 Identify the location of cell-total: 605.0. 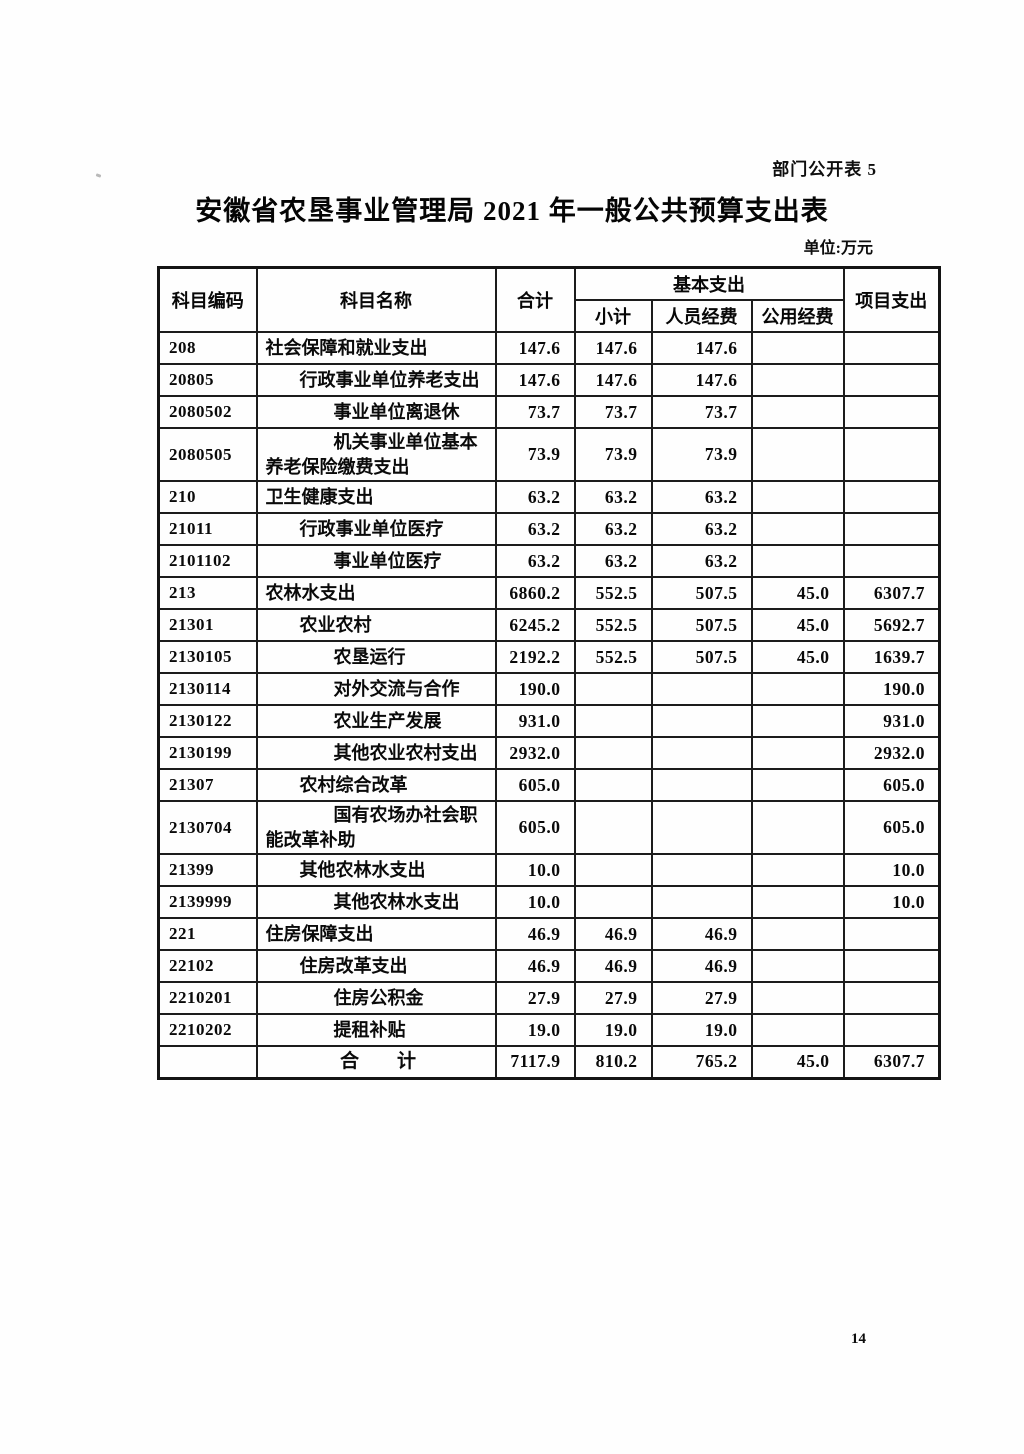
(535, 827).